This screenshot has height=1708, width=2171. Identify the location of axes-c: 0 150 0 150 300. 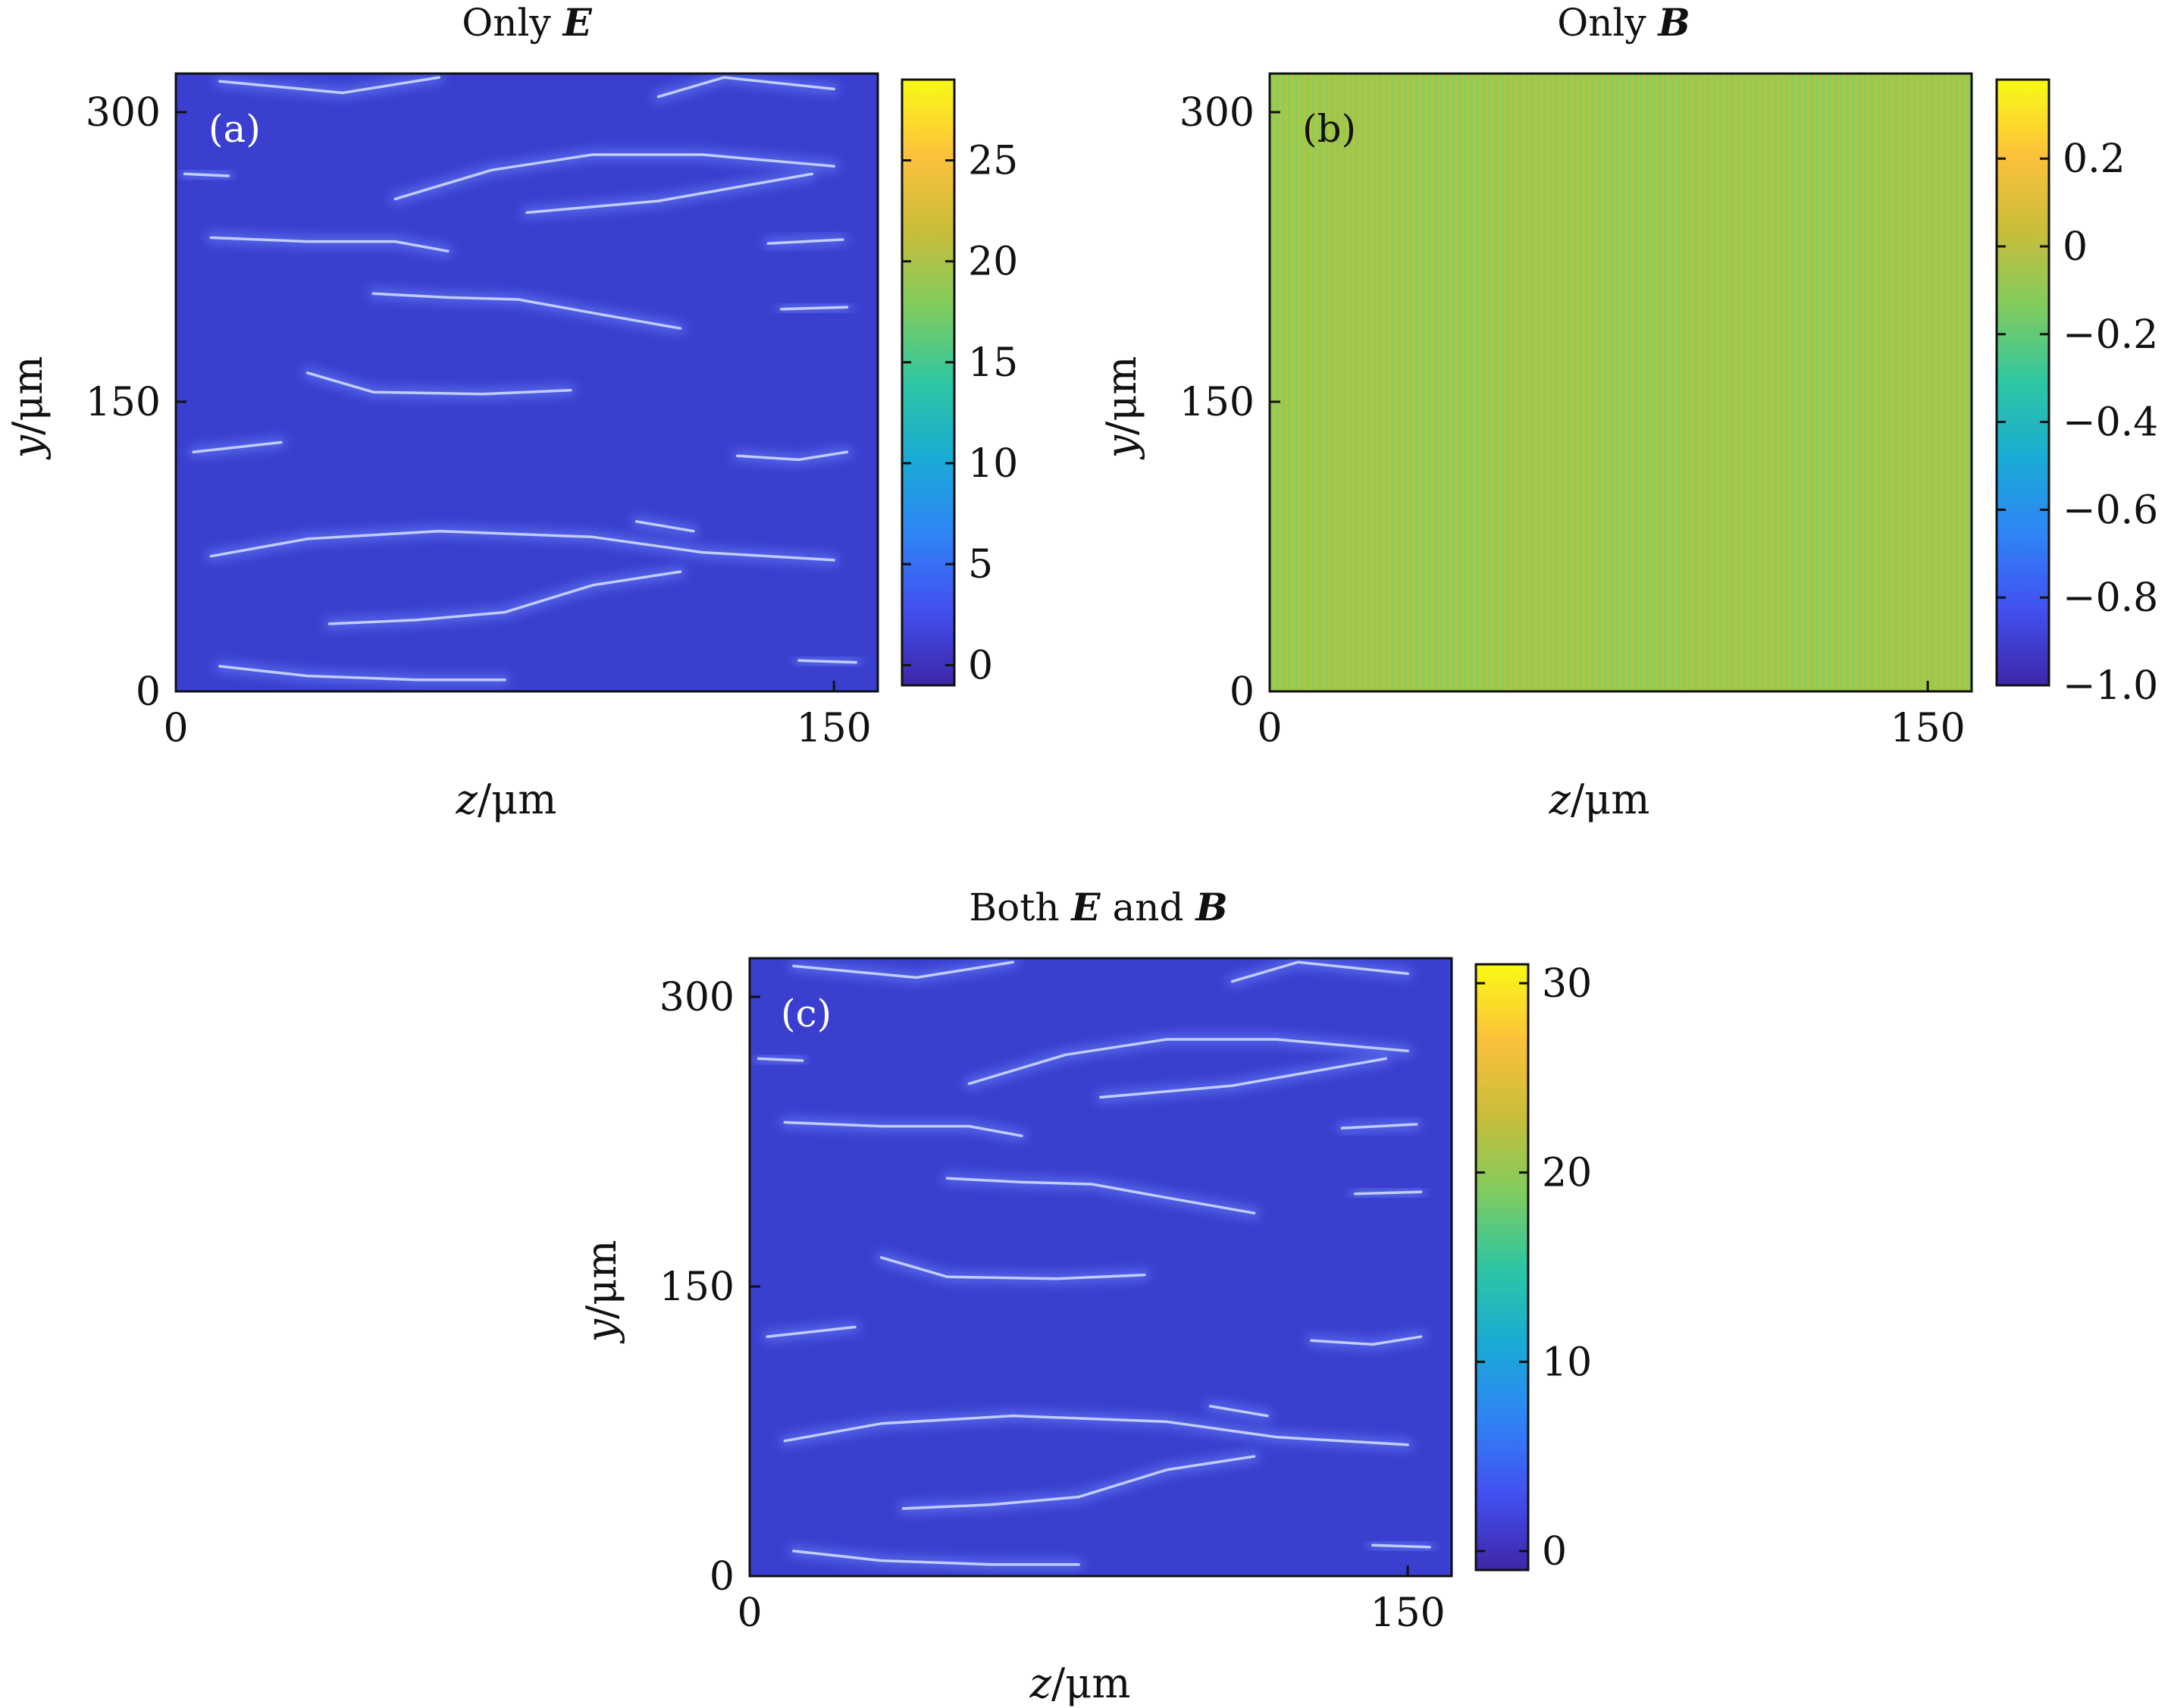
(1056, 1296).